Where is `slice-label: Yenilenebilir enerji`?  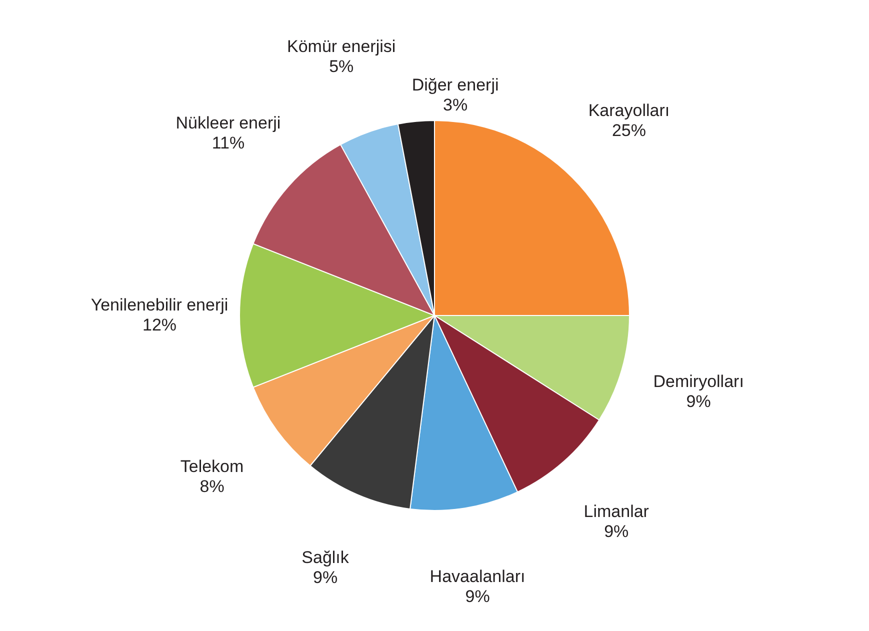
slice-label: Yenilenebilir enerji is located at coordinates (159, 305).